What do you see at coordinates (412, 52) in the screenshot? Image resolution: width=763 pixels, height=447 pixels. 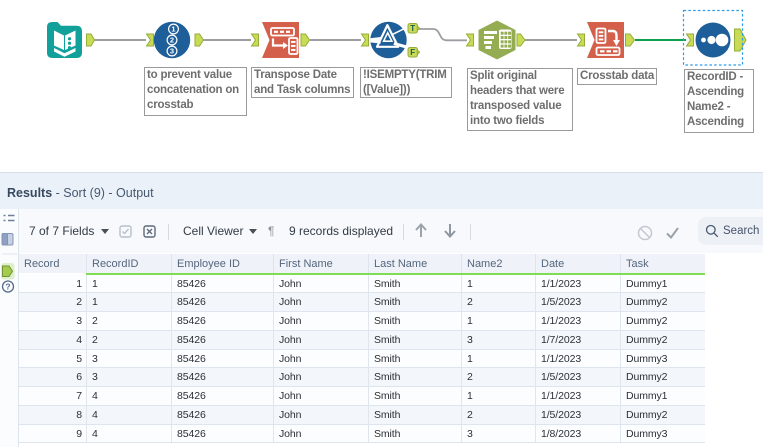 I see `svg-text: F` at bounding box center [412, 52].